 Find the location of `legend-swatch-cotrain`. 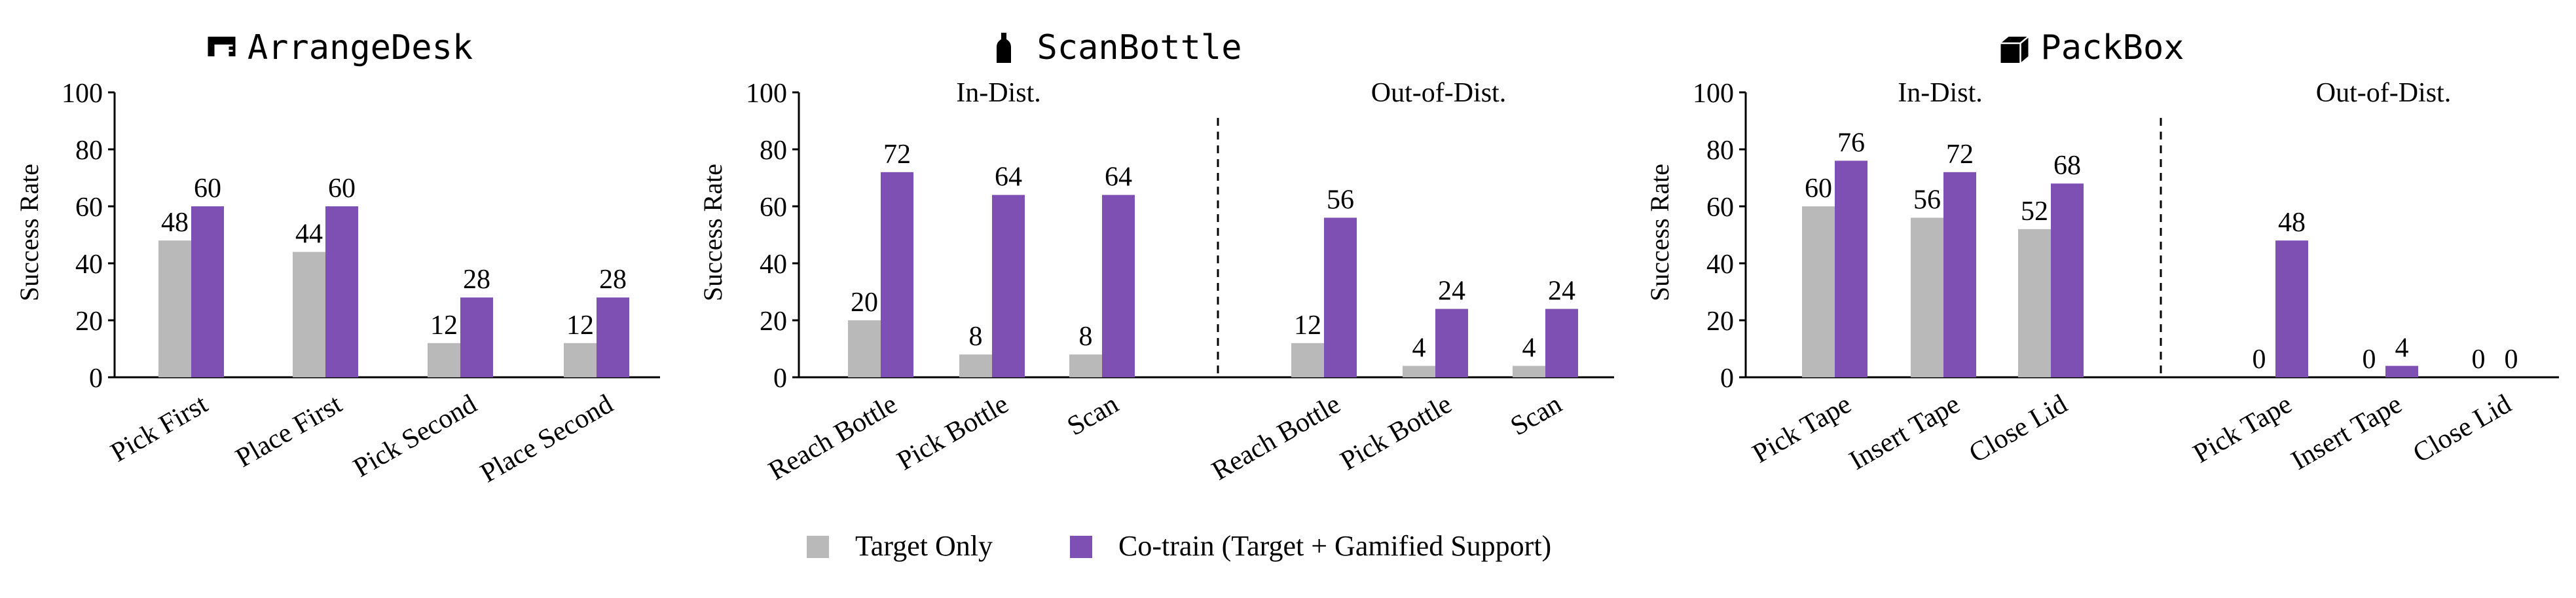

legend-swatch-cotrain is located at coordinates (1081, 547).